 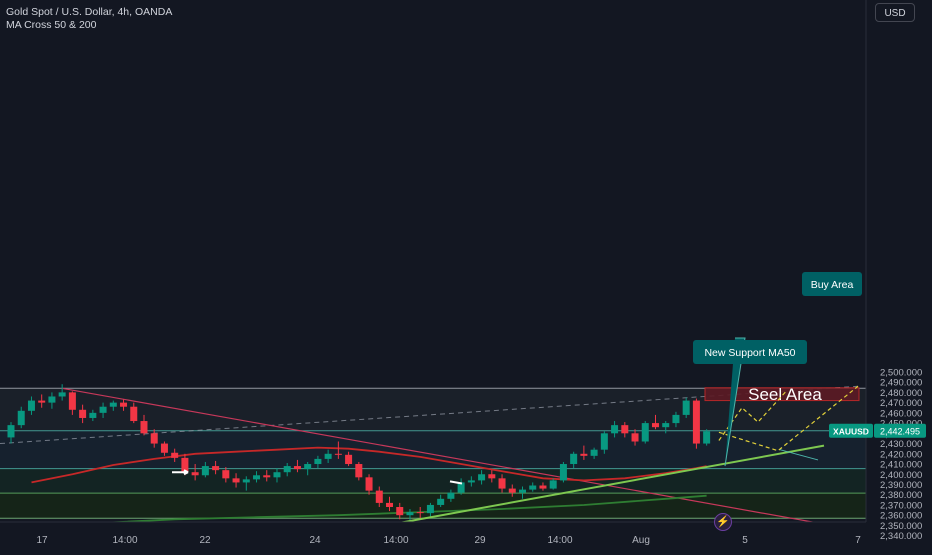 I want to click on y-tick-label: 2,420.000, so click(x=901, y=454).